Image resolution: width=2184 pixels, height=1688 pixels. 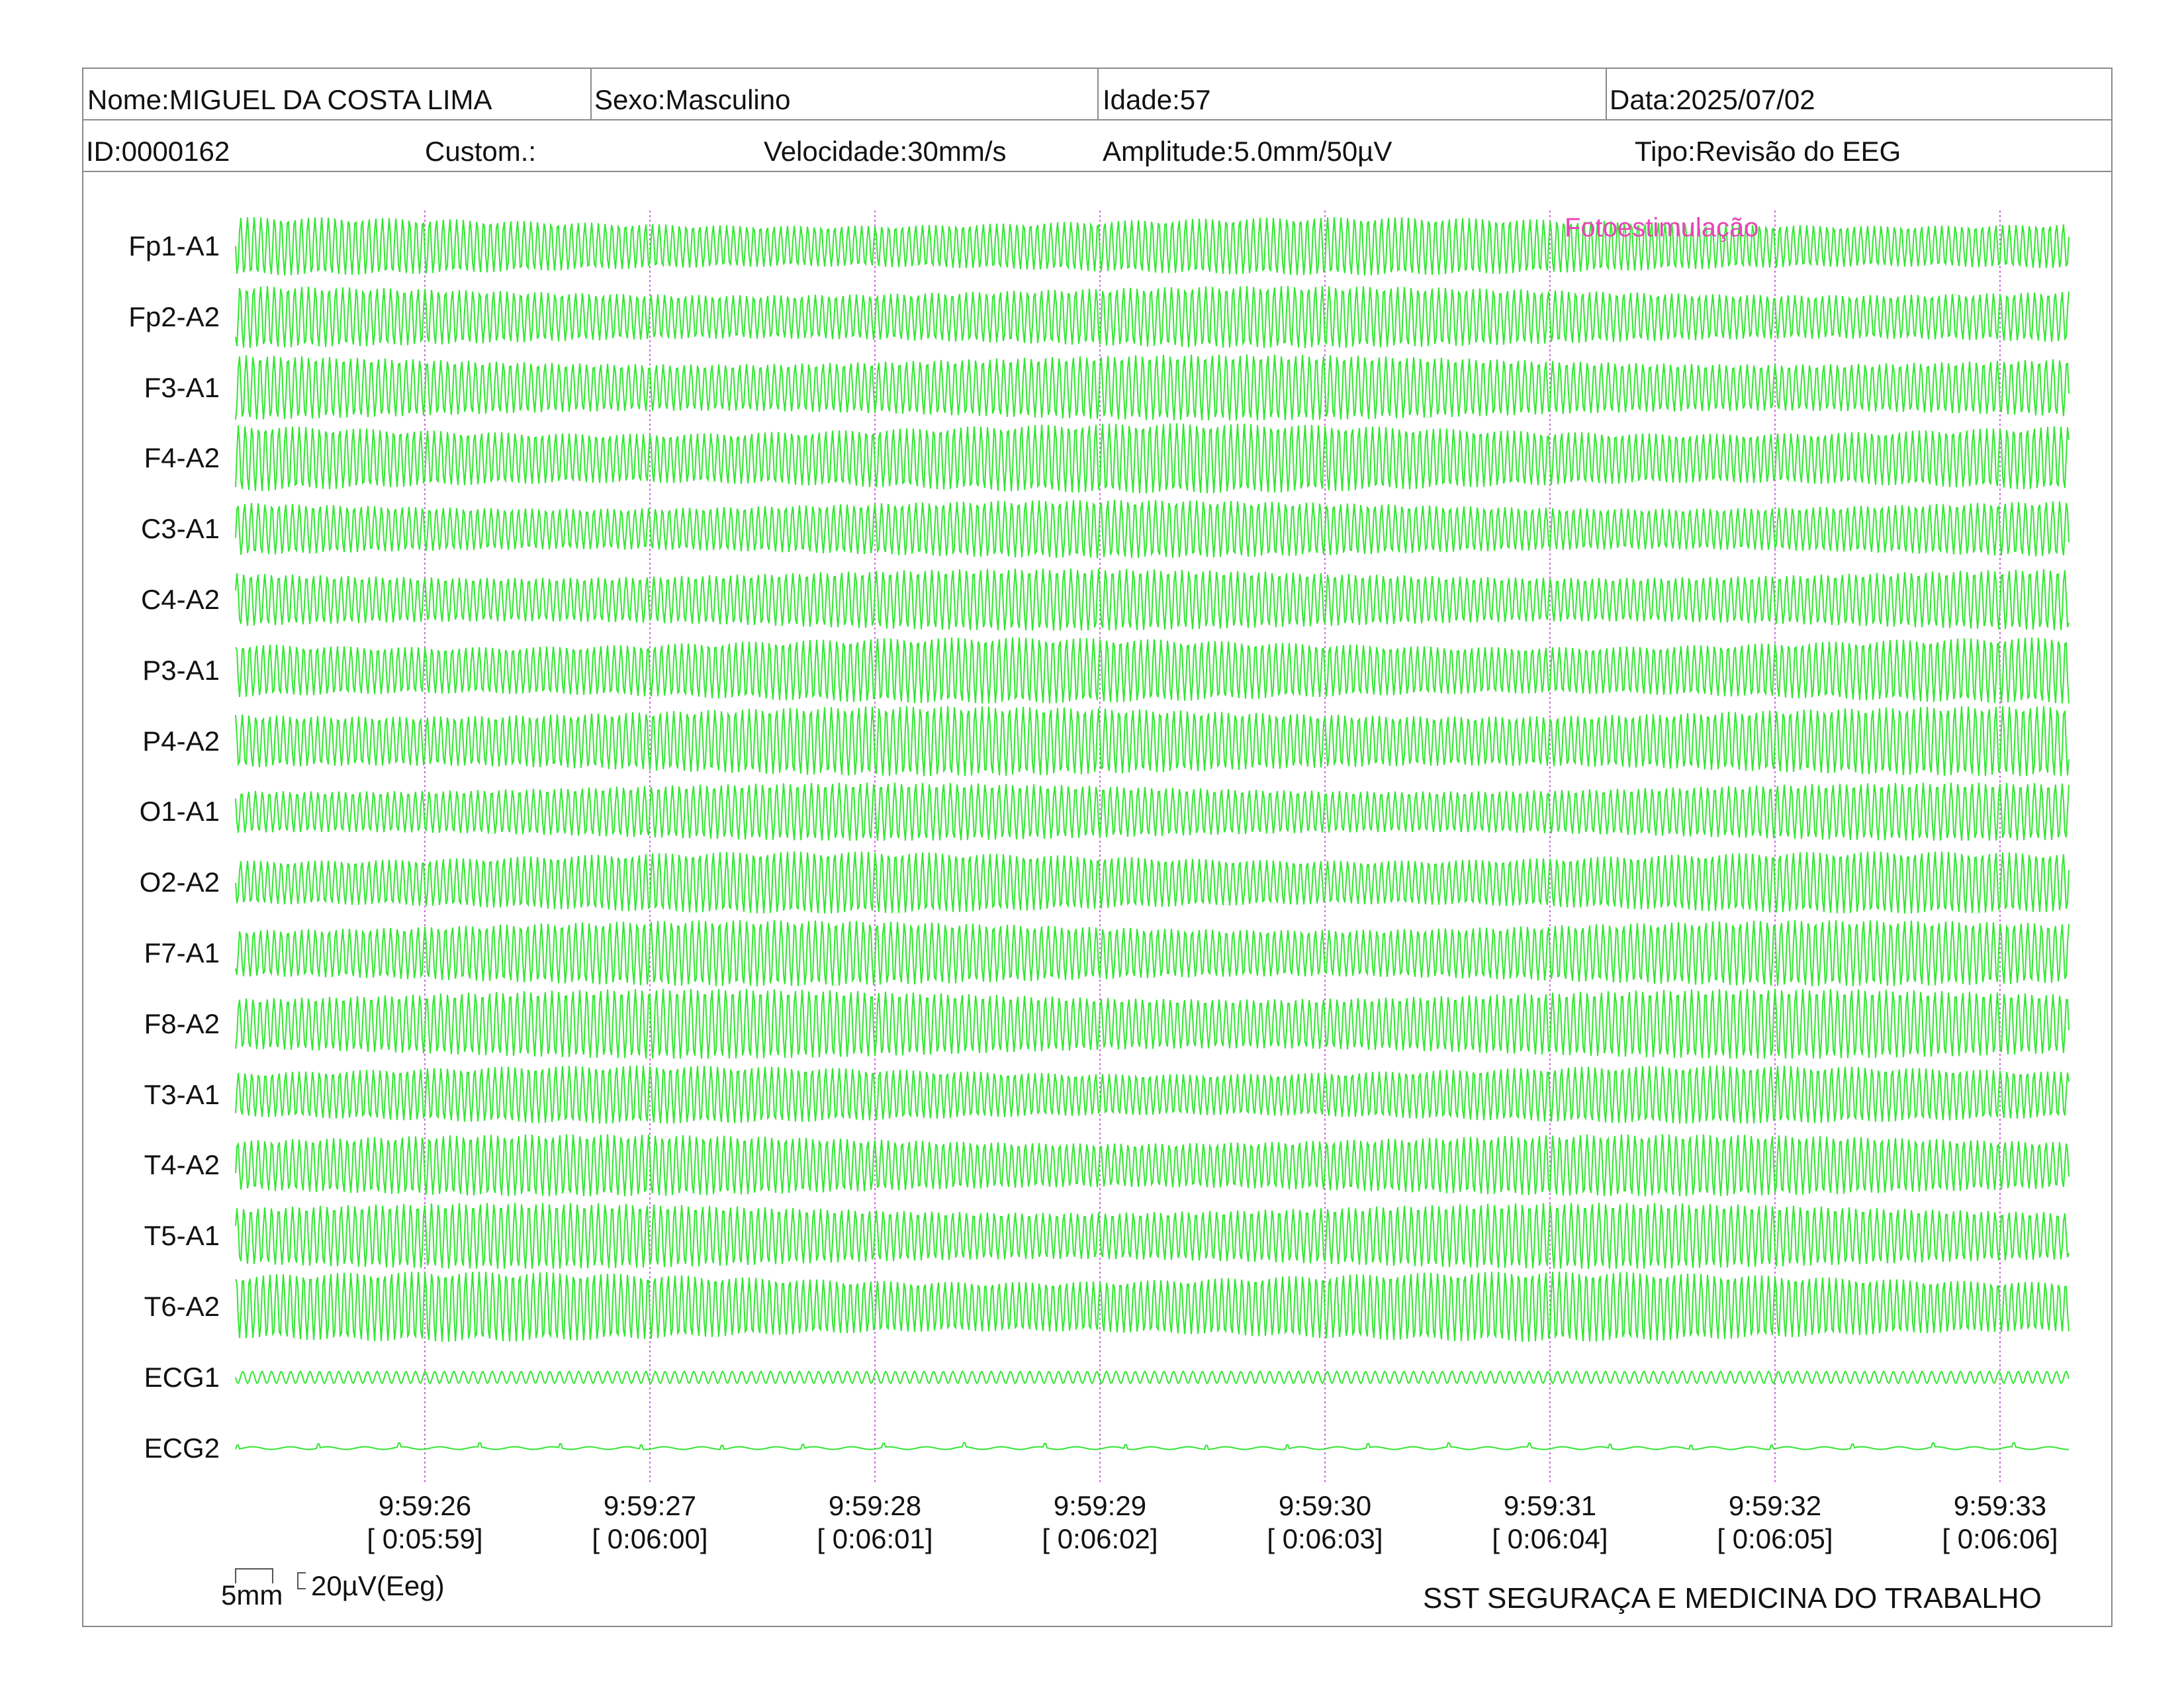 I want to click on channel-label: F3-A1, so click(x=182, y=387).